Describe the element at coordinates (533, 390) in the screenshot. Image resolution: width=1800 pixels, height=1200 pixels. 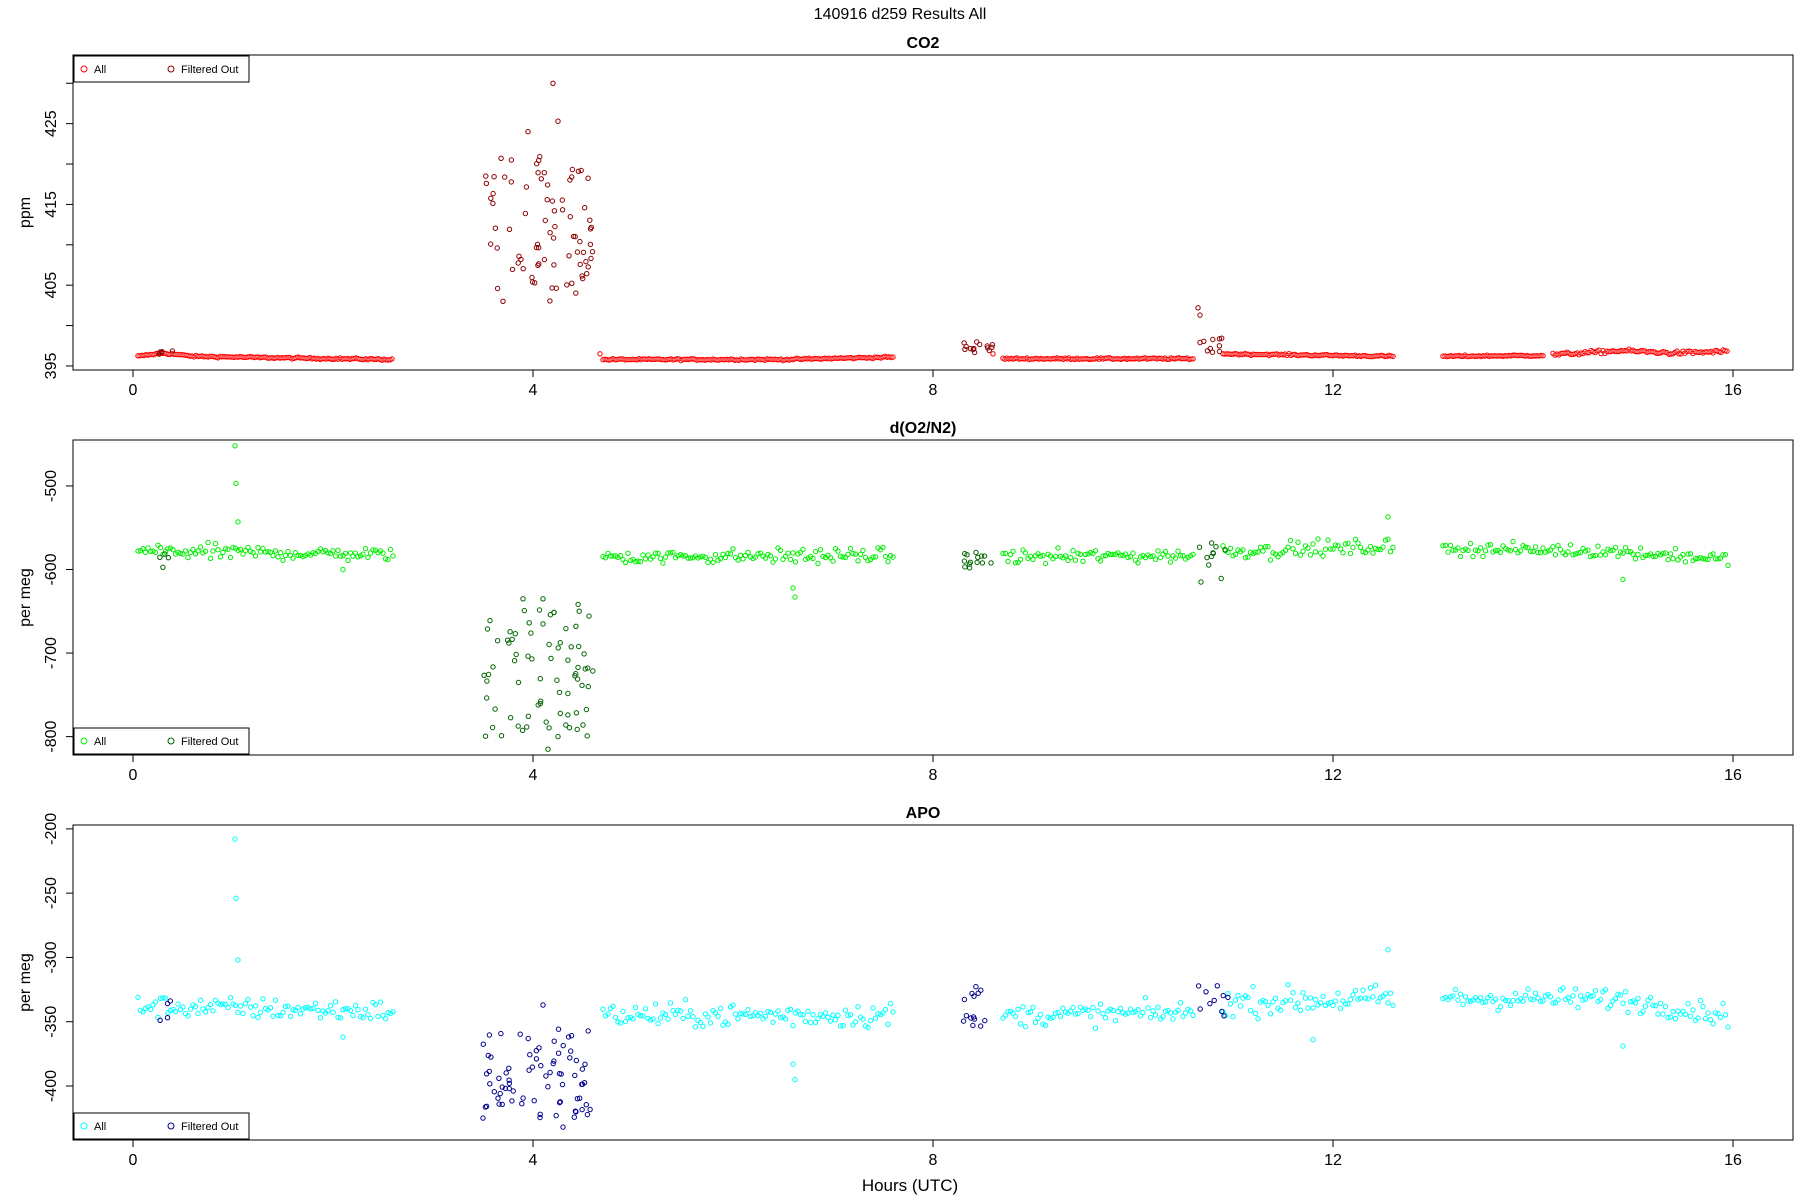
I see `x-tick-label-co2: 4` at that location.